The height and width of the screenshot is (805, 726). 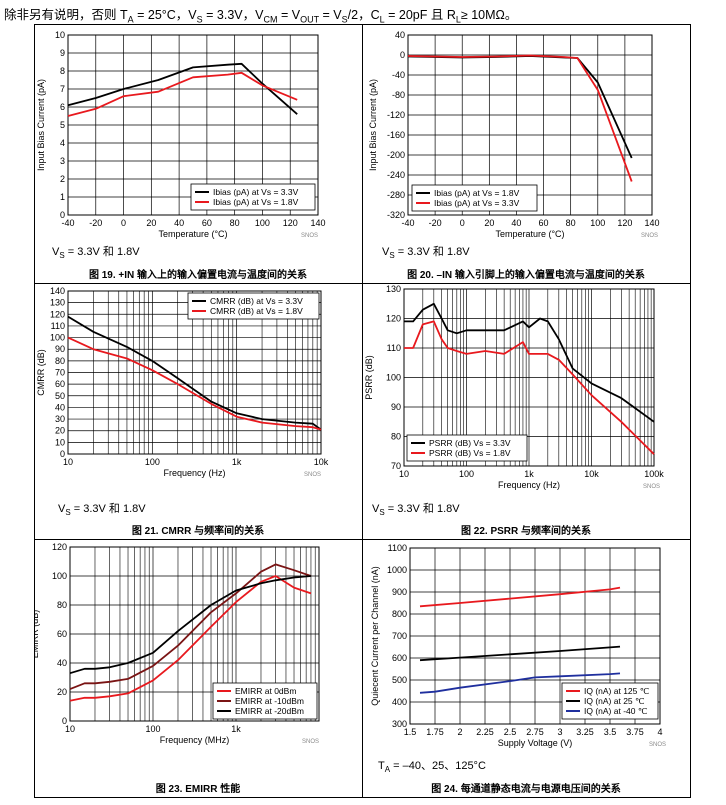 What do you see at coordinates (373, 125) in the screenshot?
I see `y-axis-title: Input Bias Current (pA)` at bounding box center [373, 125].